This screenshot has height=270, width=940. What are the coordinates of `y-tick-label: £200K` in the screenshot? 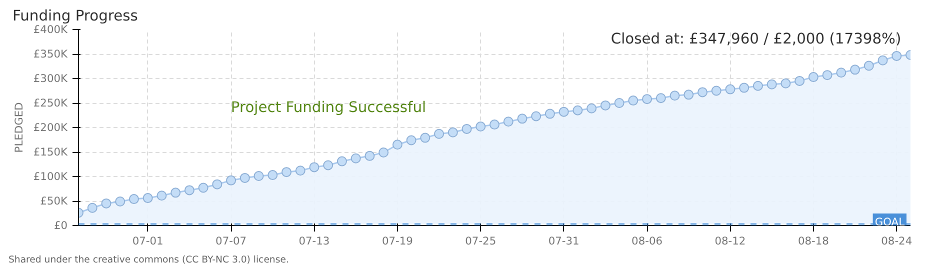 It's located at (51, 127).